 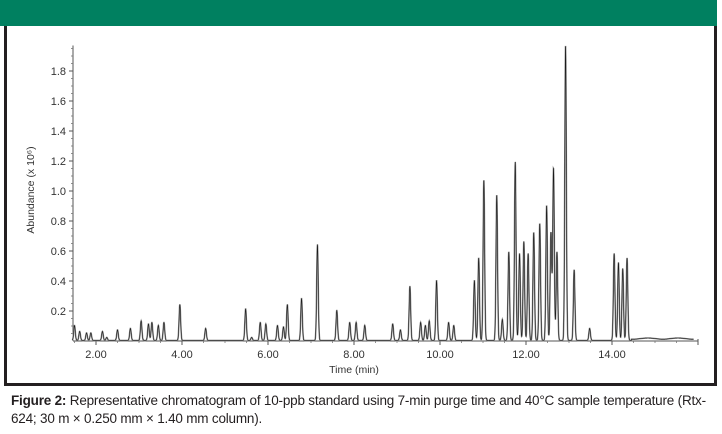 I want to click on y-tick-label: 0.6, so click(x=58, y=252).